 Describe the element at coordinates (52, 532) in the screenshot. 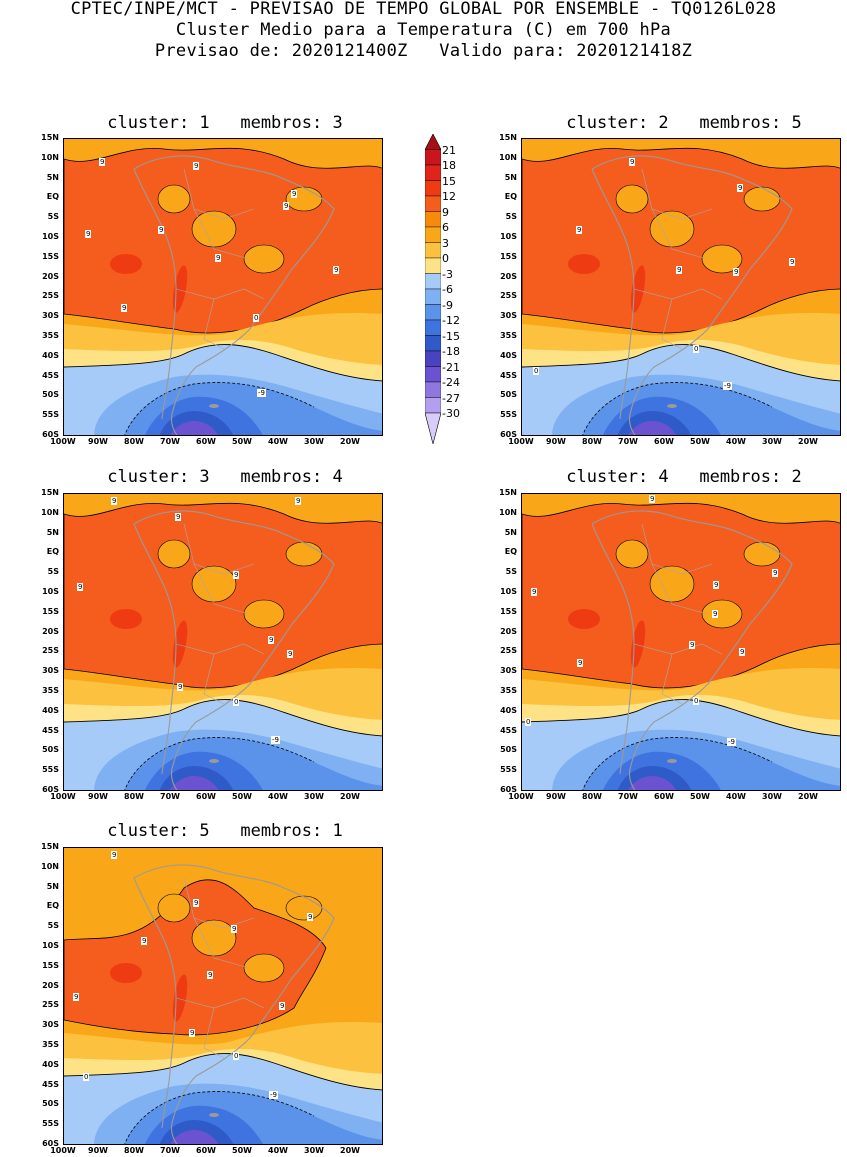

I see `lat-tick-label: 5N` at that location.